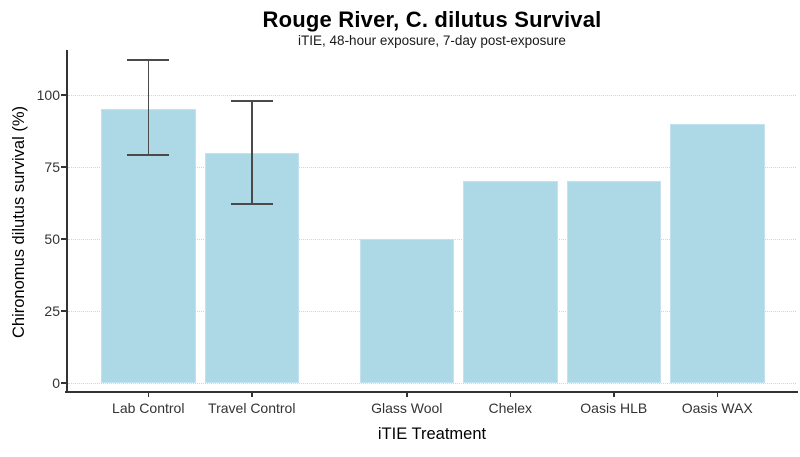  Describe the element at coordinates (52, 311) in the screenshot. I see `y-tick-label: 25` at that location.